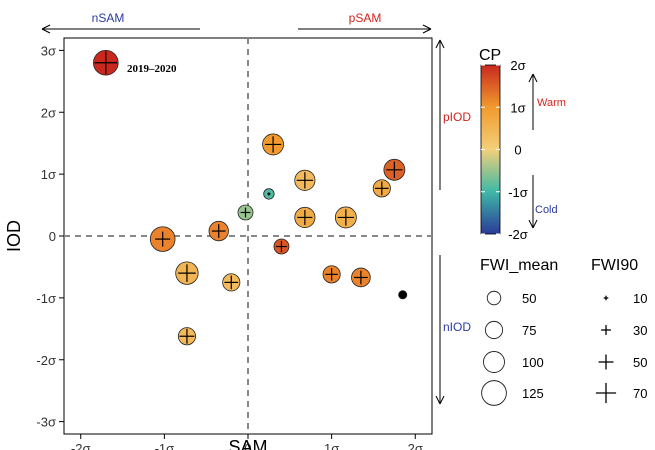  I want to click on highlight-point-group, so click(106, 62).